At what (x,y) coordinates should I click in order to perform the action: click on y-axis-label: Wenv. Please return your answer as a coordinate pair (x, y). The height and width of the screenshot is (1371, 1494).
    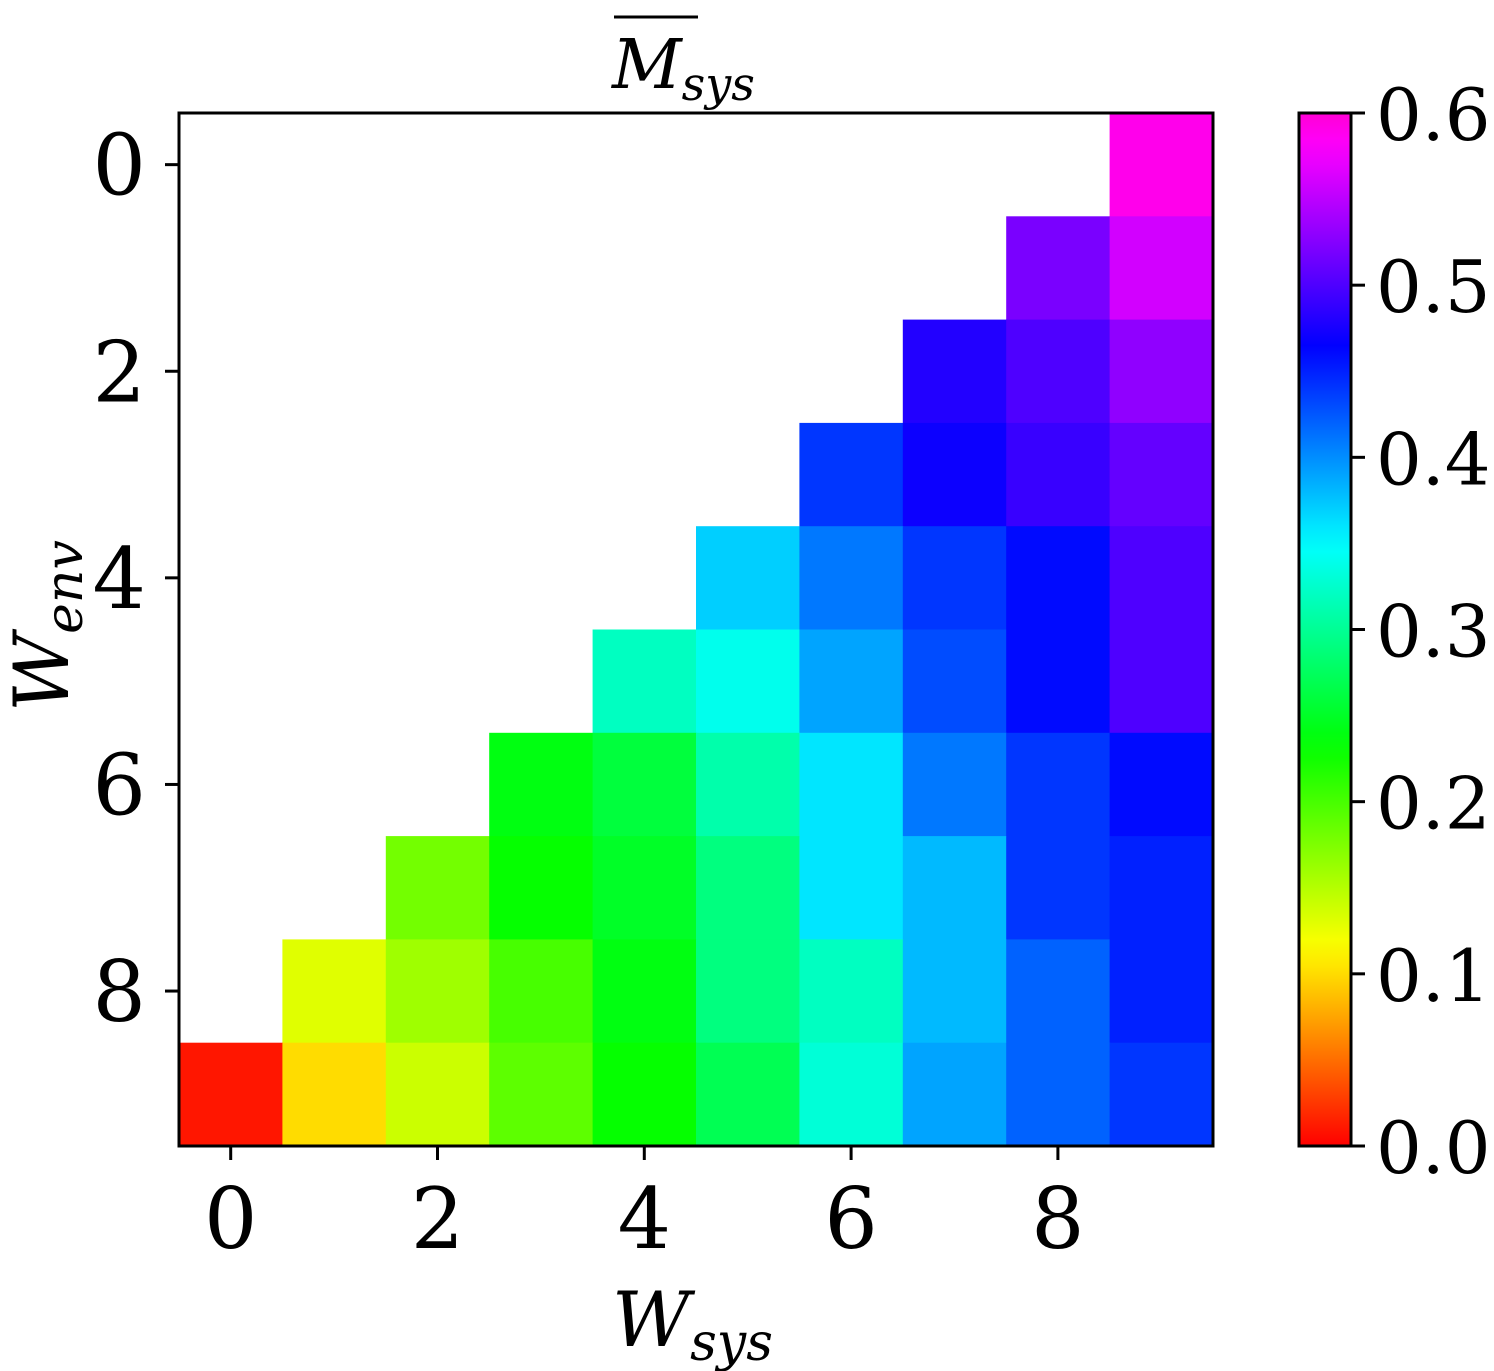
    Looking at the image, I should click on (47, 626).